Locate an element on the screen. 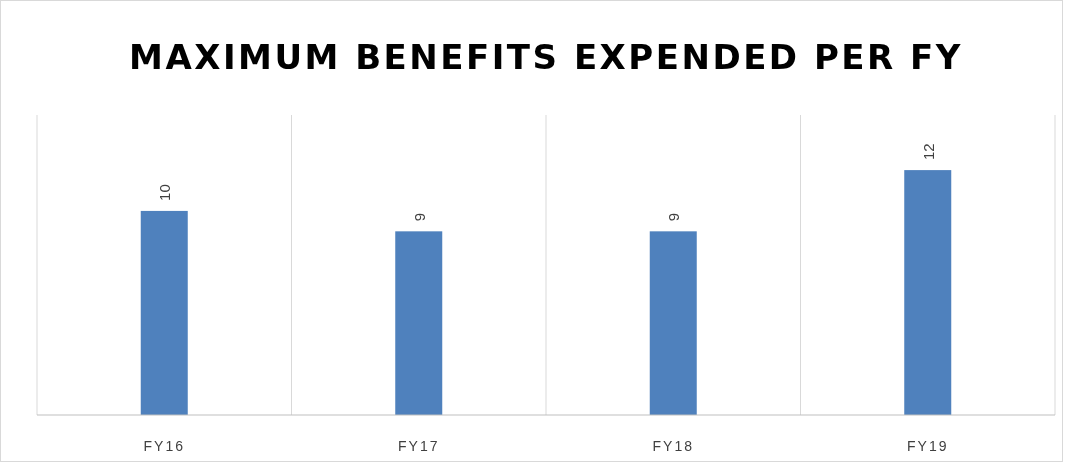 Image resolution: width=1073 pixels, height=467 pixels. x-tick-label: FY16 is located at coordinates (164, 446).